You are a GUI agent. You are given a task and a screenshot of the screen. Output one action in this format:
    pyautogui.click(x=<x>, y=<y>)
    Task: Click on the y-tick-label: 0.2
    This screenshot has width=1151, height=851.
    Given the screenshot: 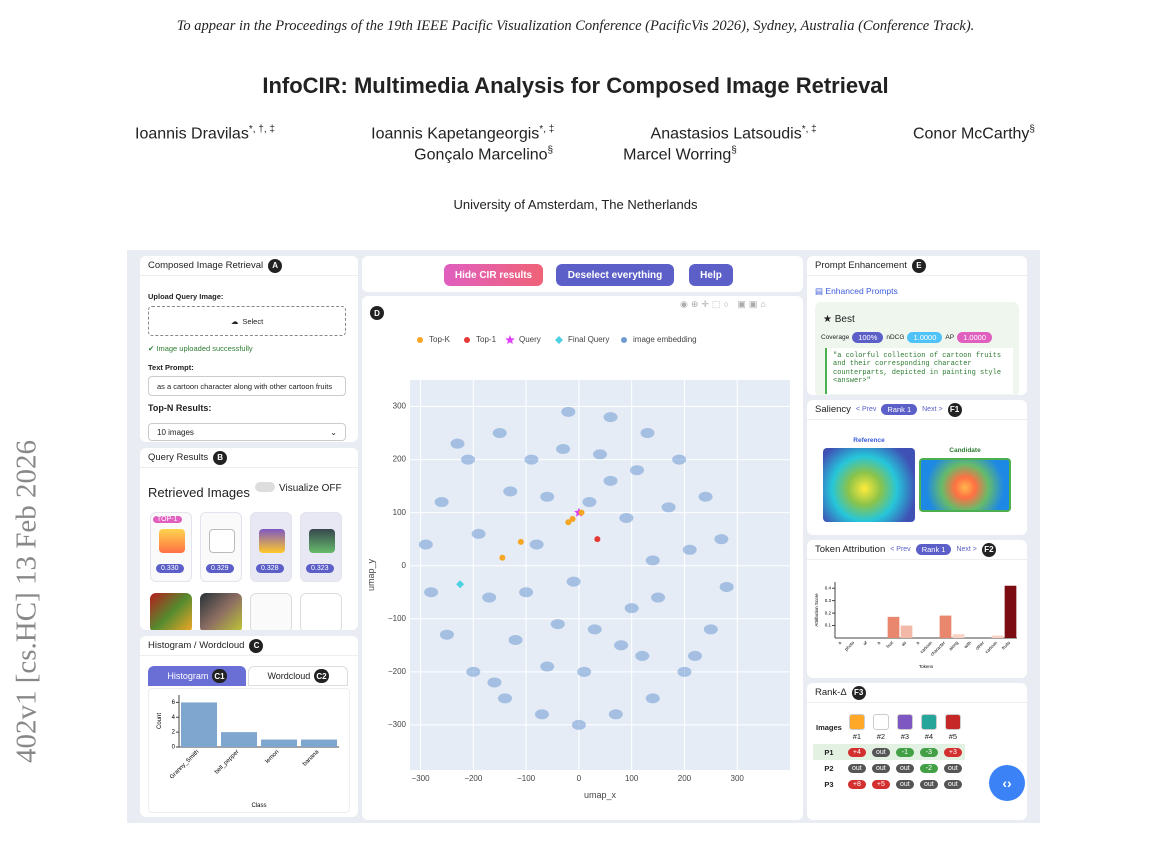 What is the action you would take?
    pyautogui.click(x=828, y=612)
    